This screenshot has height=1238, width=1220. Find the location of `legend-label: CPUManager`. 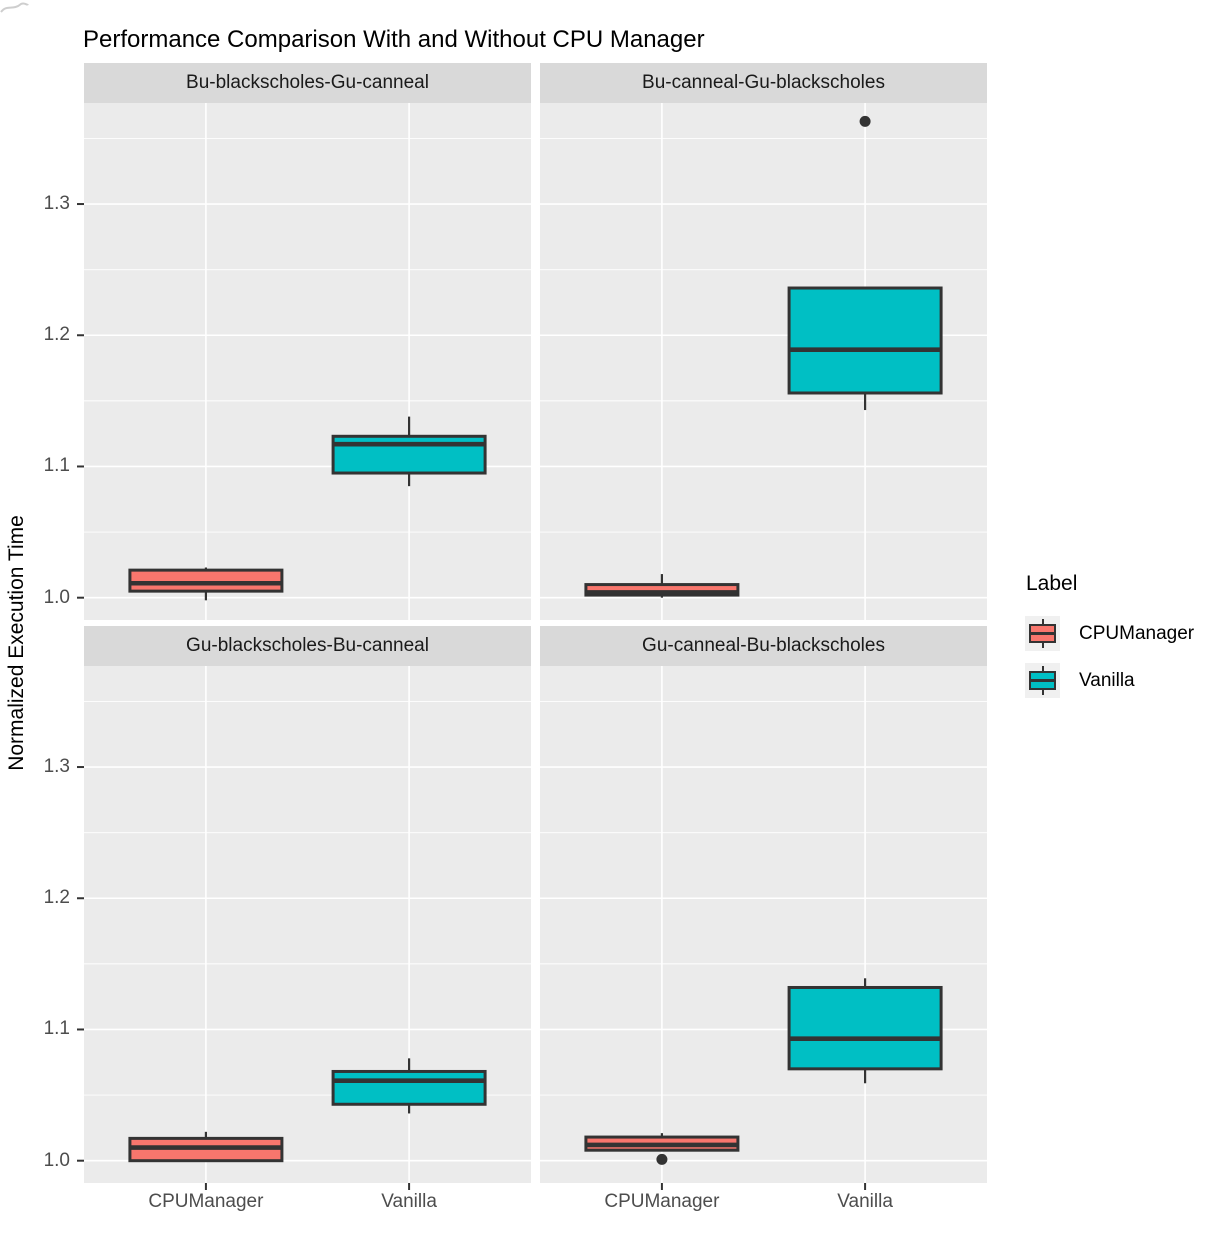

legend-label: CPUManager is located at coordinates (1137, 633).